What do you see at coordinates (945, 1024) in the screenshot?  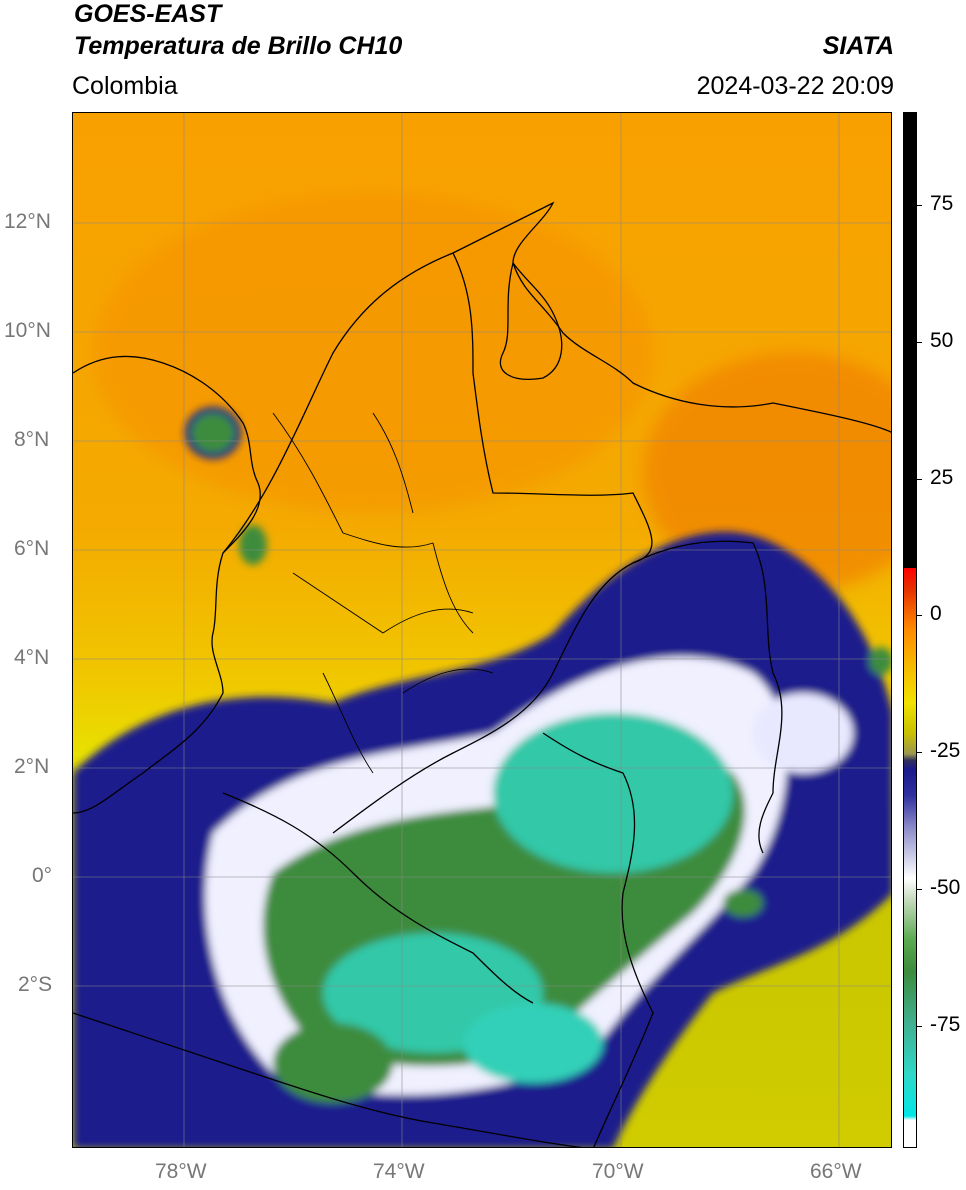 I see `colorbar-label-minus75: -75` at bounding box center [945, 1024].